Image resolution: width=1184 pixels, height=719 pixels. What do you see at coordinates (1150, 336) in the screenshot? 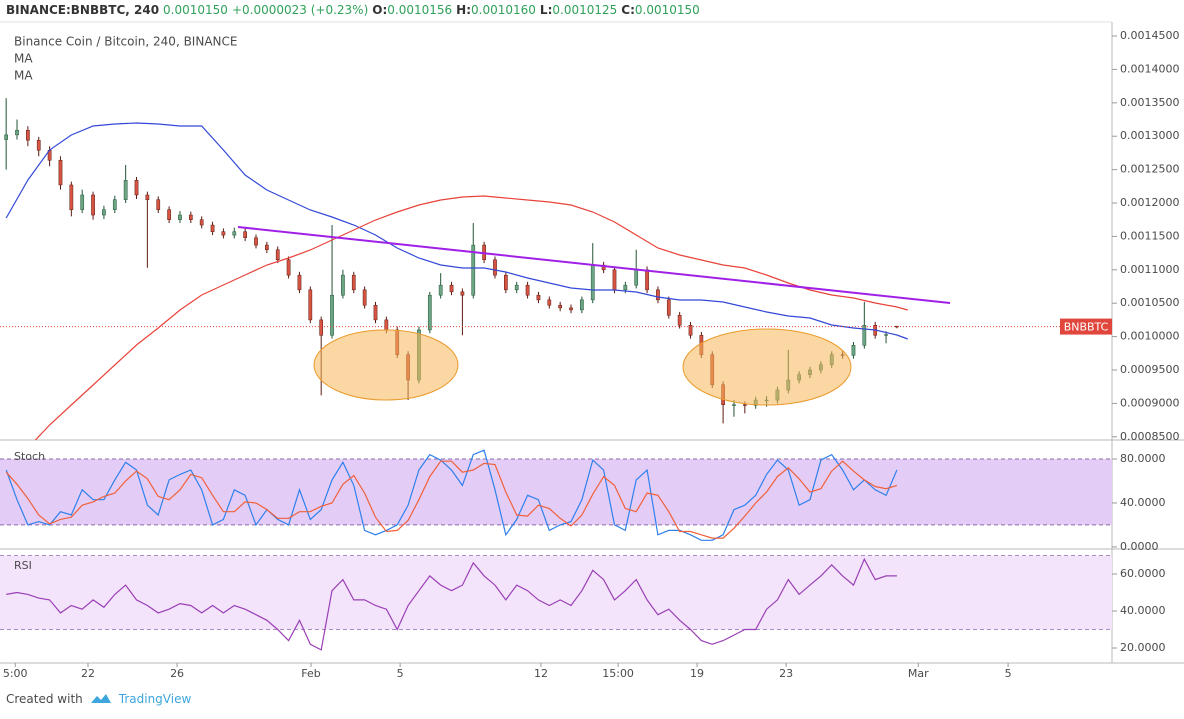
I see `y-tick-label: 0.0010000` at bounding box center [1150, 336].